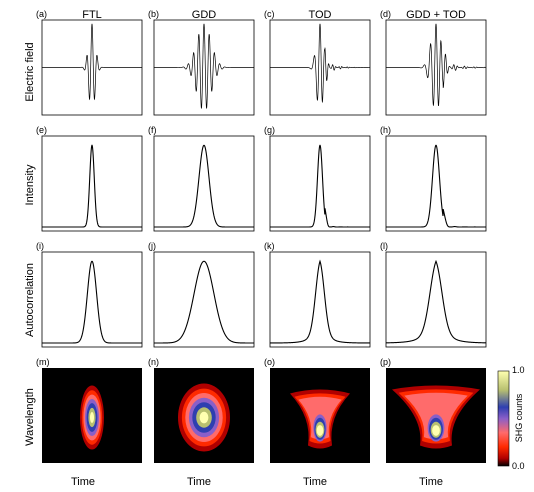 The width and height of the screenshot is (534, 492). What do you see at coordinates (152, 130) in the screenshot?
I see `panel-letter-f: (f)` at bounding box center [152, 130].